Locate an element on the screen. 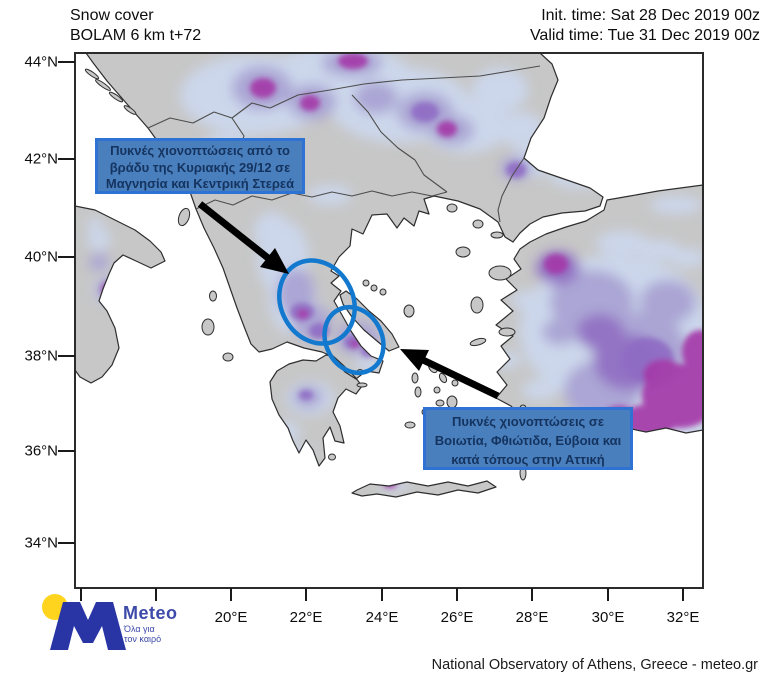  callout-line: Μαγνησία και Κεντρική Στερεά is located at coordinates (200, 183).